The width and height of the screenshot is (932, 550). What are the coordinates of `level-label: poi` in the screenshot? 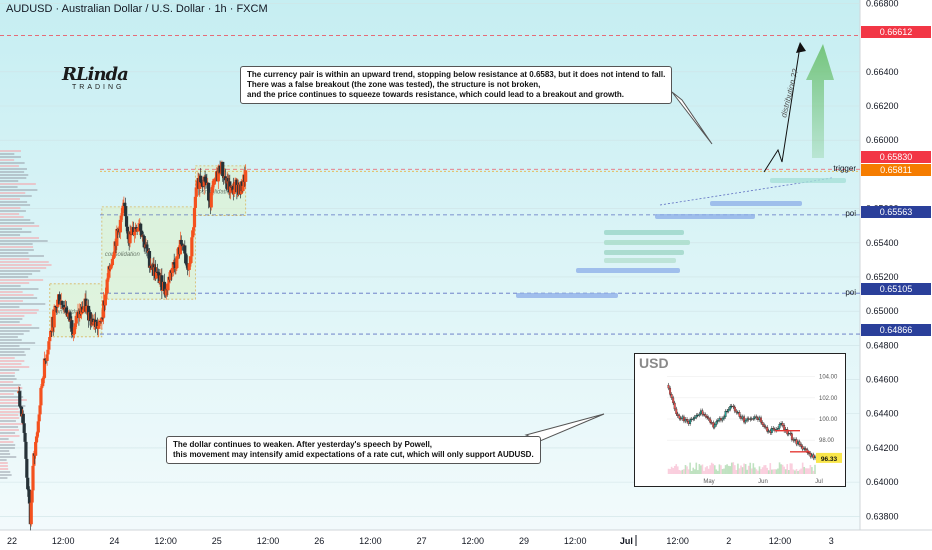 It's located at (850, 213).